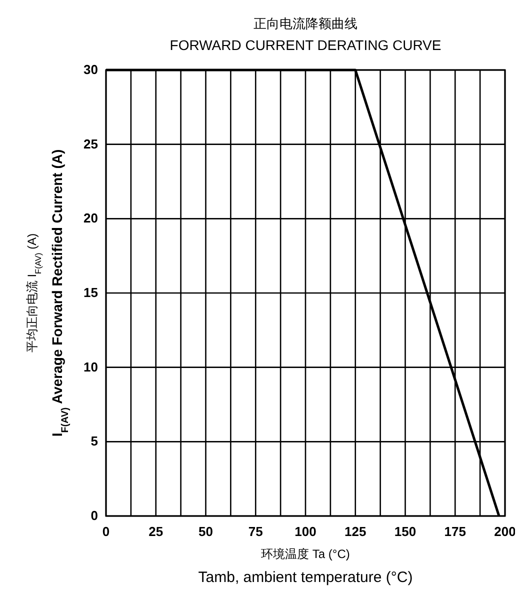 The image size is (523, 600). Describe the element at coordinates (405, 531) in the screenshot. I see `x-tick-label: 150` at that location.